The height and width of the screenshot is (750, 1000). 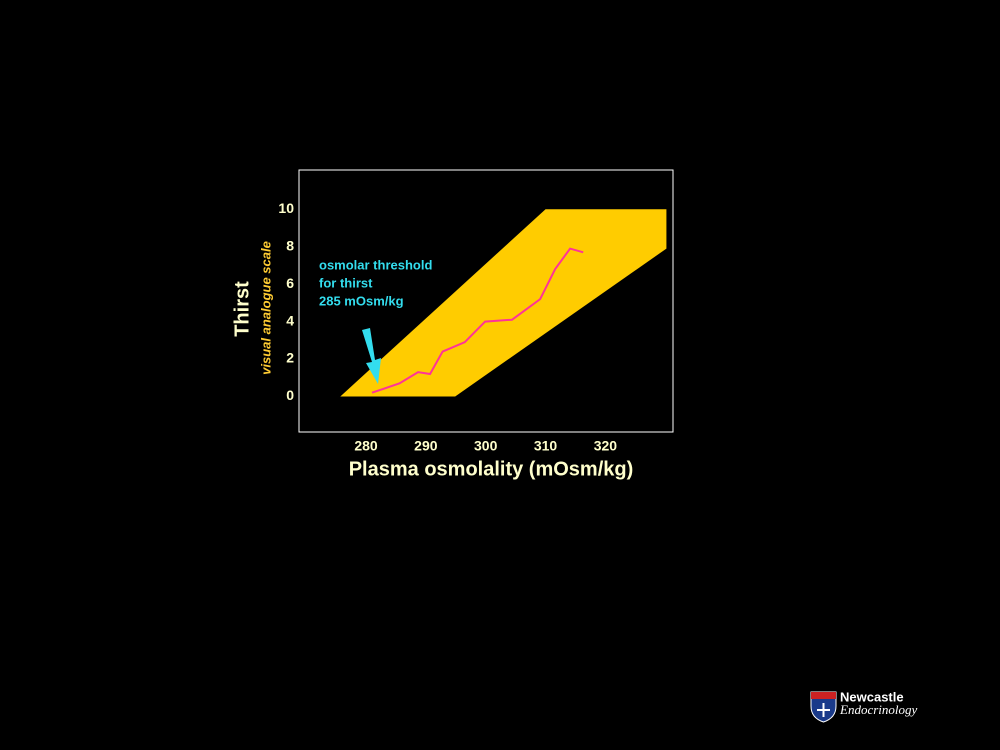 I want to click on x-tick-label: 310, so click(x=546, y=446).